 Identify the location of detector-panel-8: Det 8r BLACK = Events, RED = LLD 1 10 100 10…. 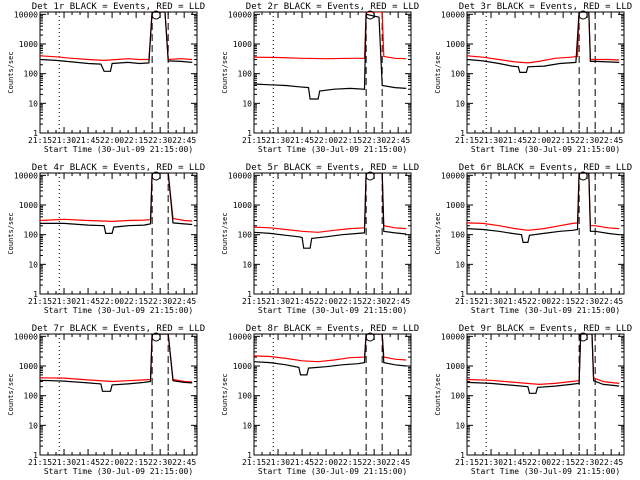
(320, 400).